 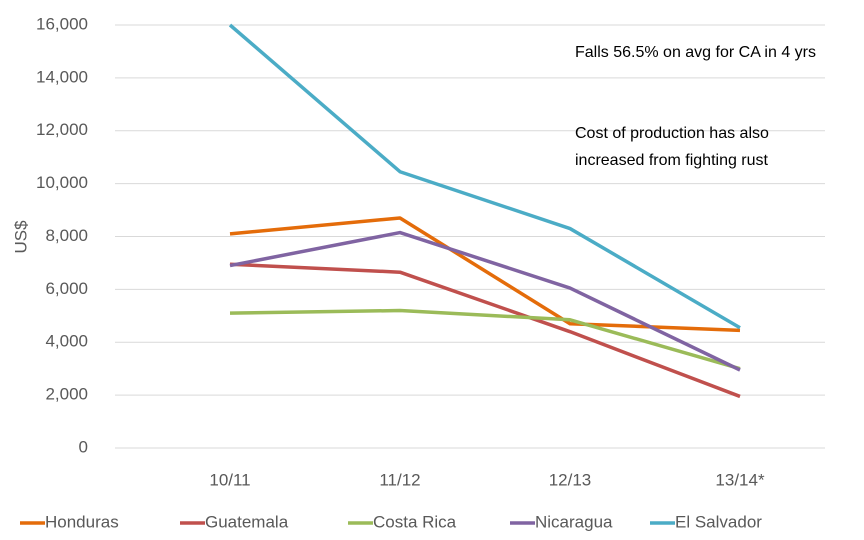 What do you see at coordinates (20, 237) in the screenshot?
I see `y-axis-label: US$` at bounding box center [20, 237].